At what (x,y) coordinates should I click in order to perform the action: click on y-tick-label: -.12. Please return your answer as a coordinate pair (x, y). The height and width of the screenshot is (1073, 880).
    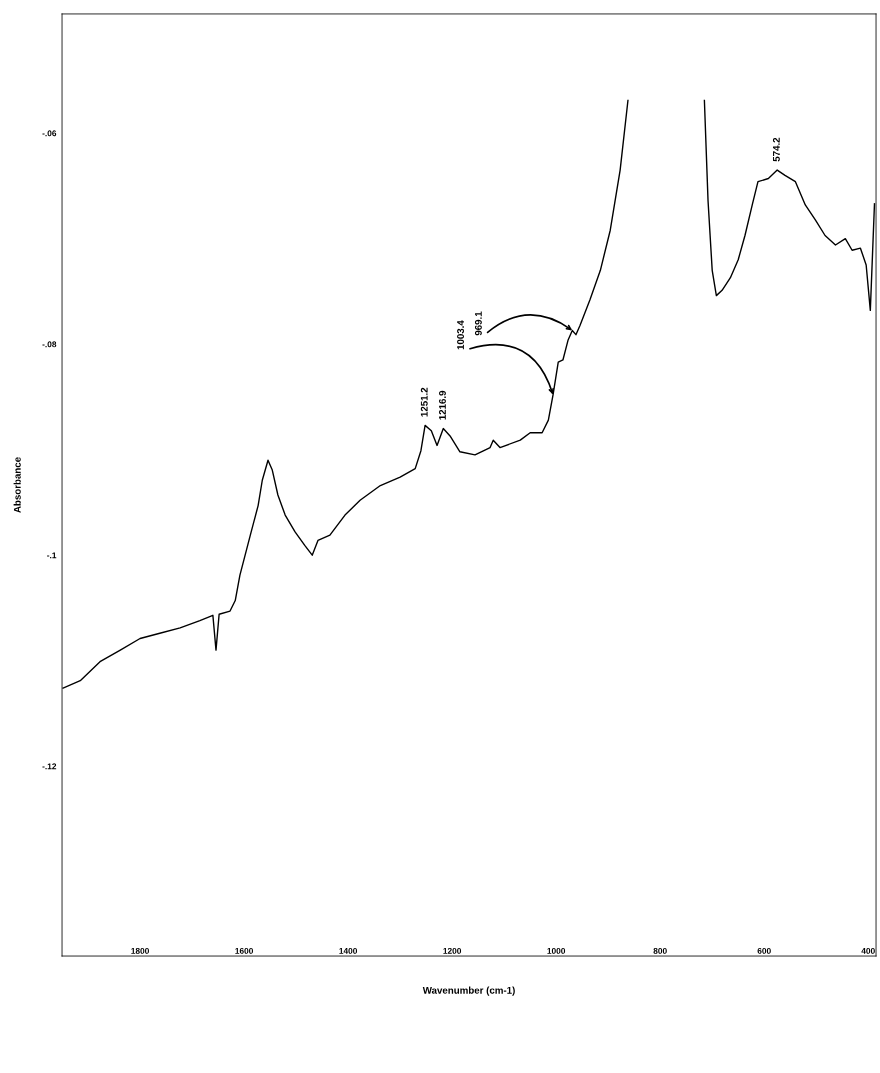
    Looking at the image, I should click on (49, 766).